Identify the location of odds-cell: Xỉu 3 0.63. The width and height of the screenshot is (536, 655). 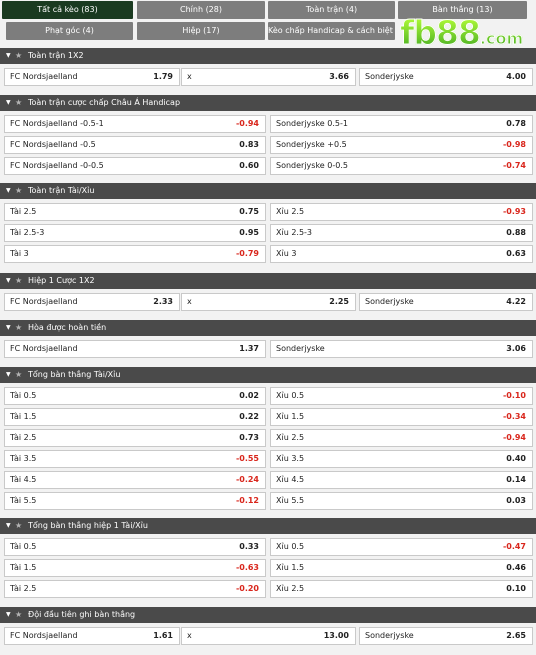
(401, 254).